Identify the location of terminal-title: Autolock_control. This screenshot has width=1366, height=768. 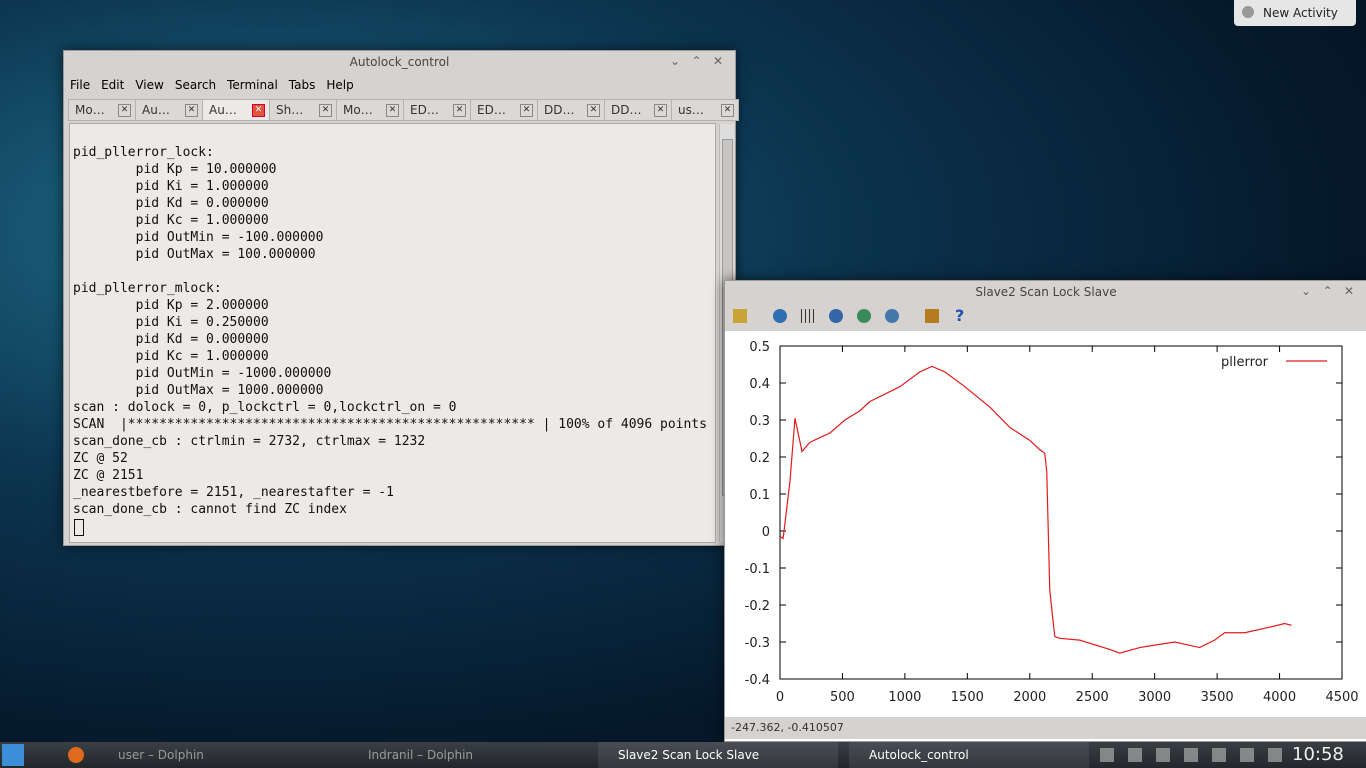
(399, 62).